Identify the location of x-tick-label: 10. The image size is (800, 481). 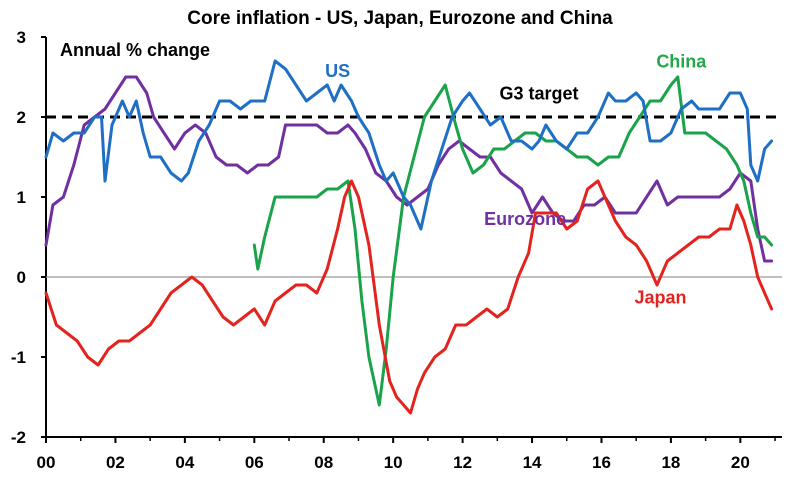
(393, 462).